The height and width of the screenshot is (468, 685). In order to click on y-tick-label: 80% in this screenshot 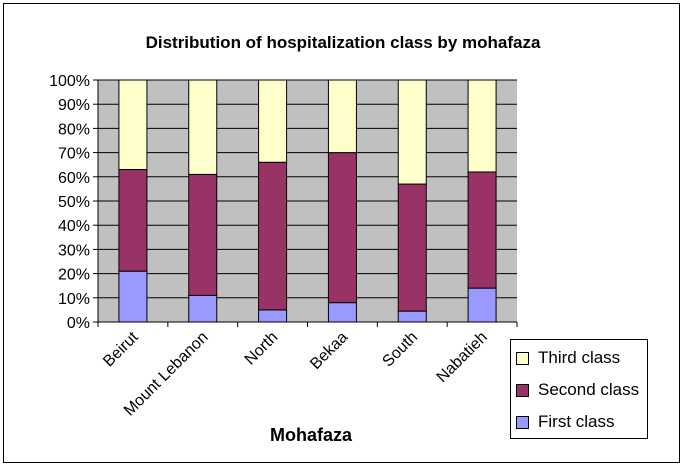, I will do `click(74, 129)`.